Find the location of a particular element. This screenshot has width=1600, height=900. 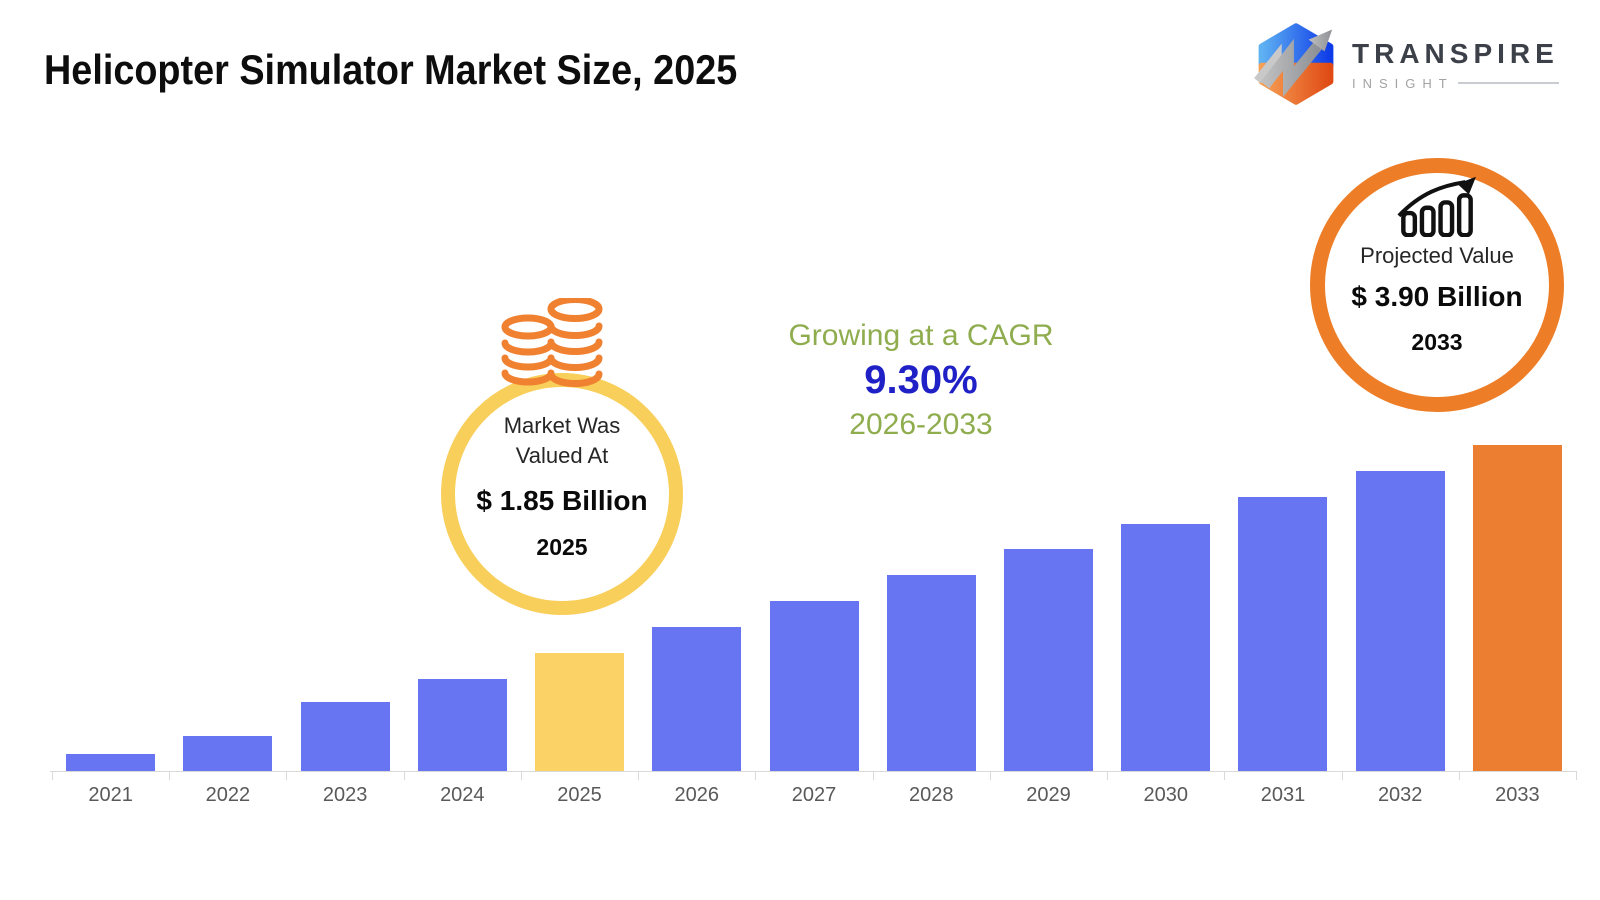

projected-circle: Projected Value $ 3.90 Billion 2033 is located at coordinates (1437, 285).